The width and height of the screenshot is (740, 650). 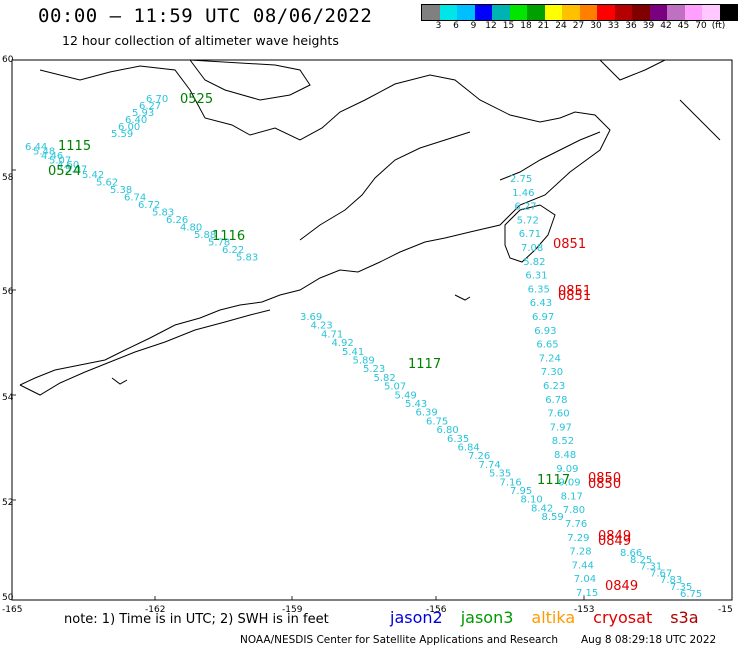 I want to click on pass-time-green: 1115, so click(x=74, y=146).